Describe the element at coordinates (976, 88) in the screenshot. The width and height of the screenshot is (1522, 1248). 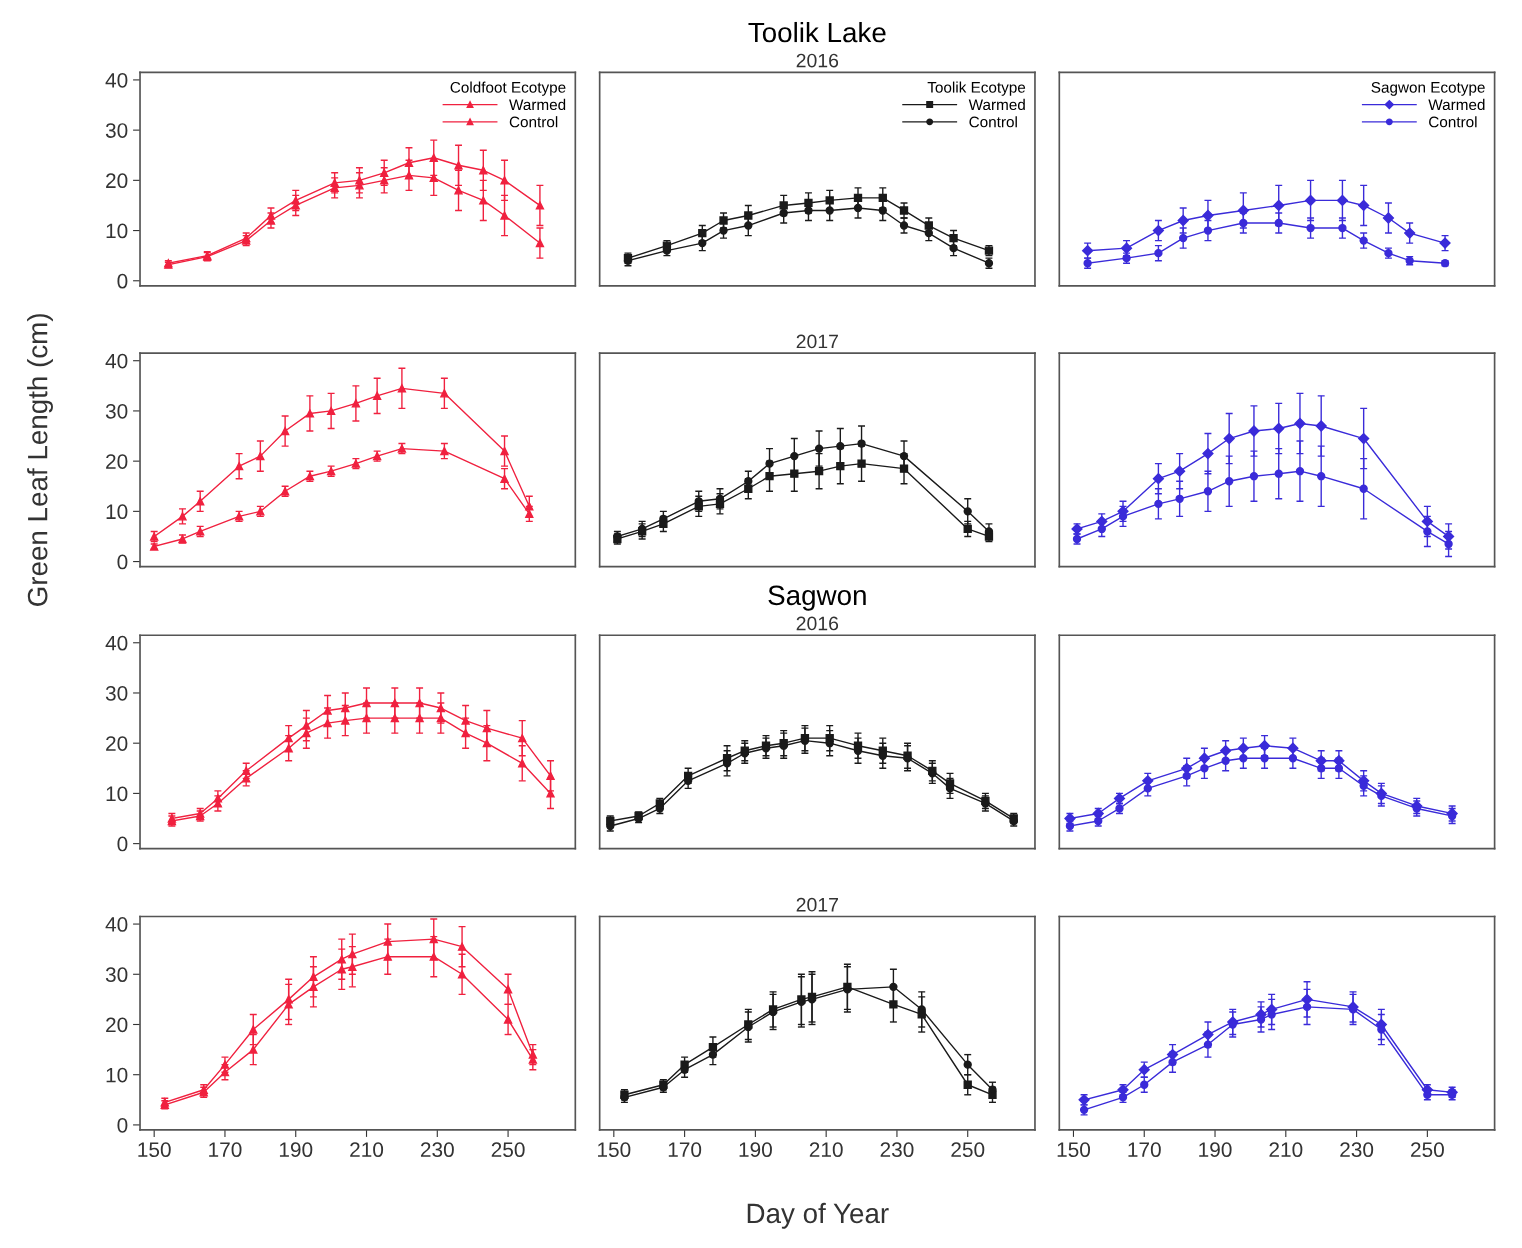
I see `legend-title: Toolik Ecotype` at that location.